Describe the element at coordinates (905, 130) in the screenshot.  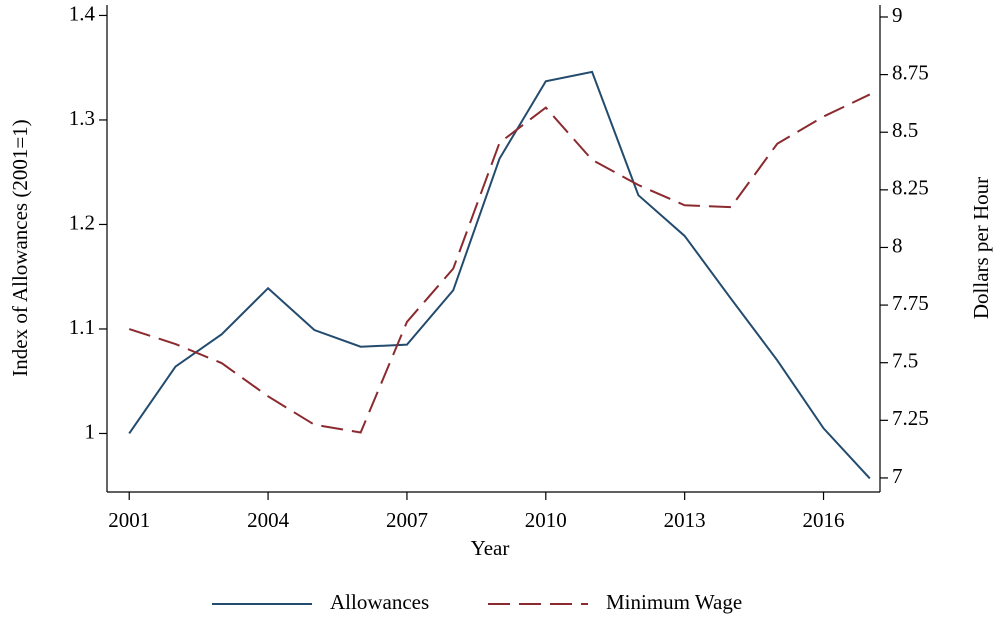
I see `y2-tick-label: 8.5` at that location.